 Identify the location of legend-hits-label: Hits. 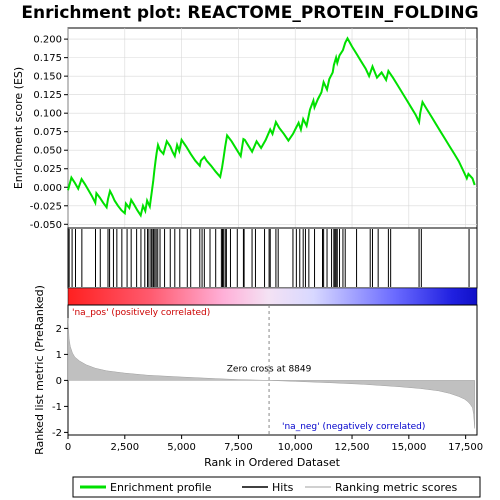
(283, 487).